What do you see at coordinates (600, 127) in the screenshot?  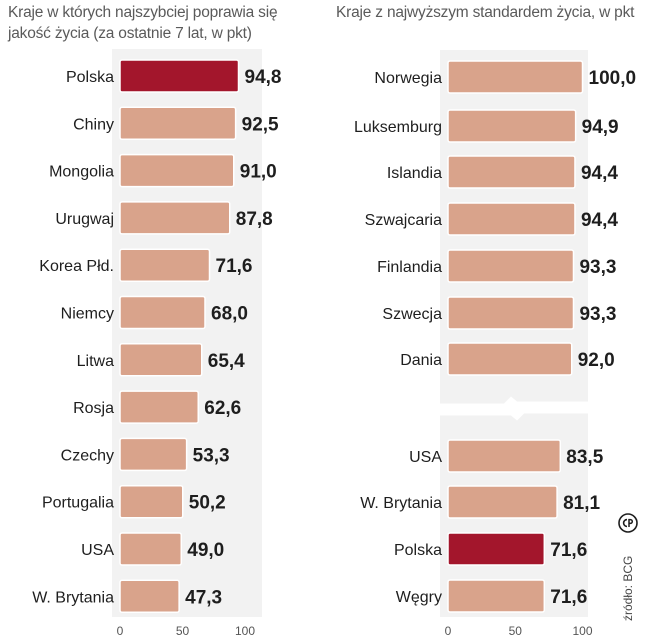 I see `value-label: 94,9` at bounding box center [600, 127].